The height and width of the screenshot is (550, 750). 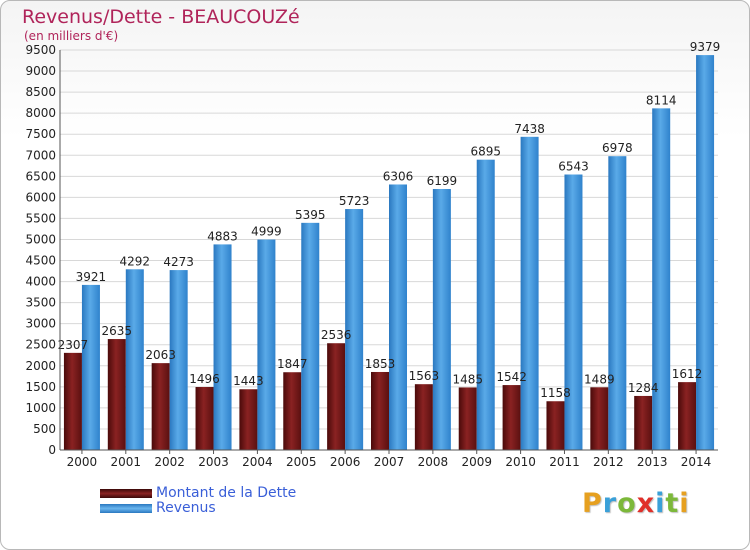 I want to click on data-label-dette: 1612, so click(x=687, y=374).